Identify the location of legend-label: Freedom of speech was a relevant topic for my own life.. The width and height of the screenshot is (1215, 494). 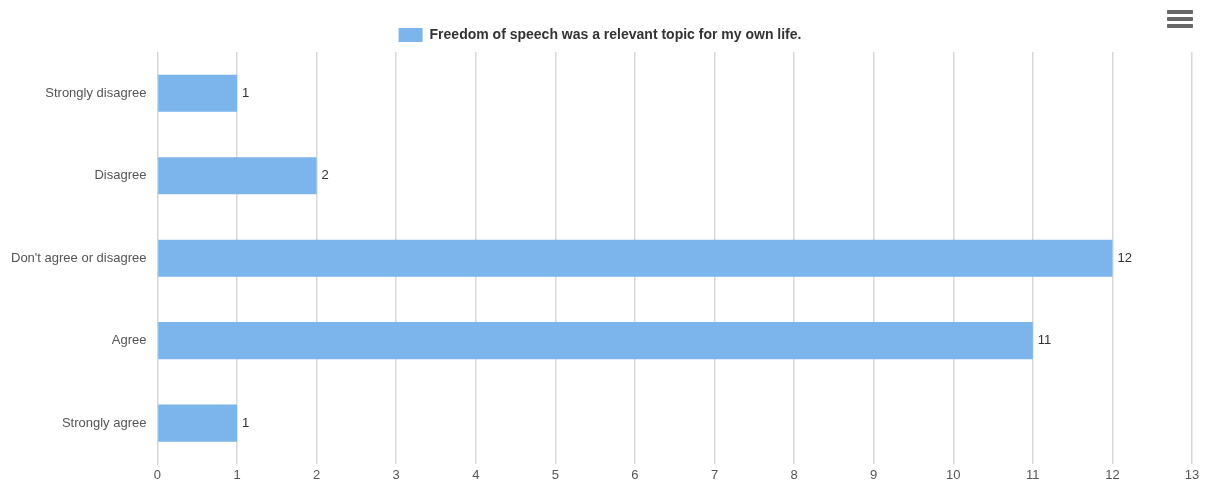
(615, 33).